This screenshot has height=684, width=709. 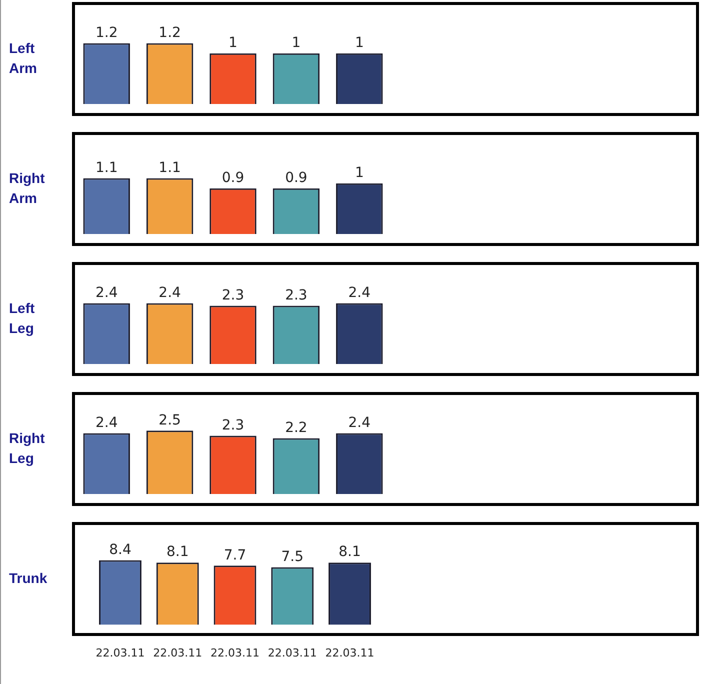 I want to click on data-label: 7.5, so click(x=292, y=556).